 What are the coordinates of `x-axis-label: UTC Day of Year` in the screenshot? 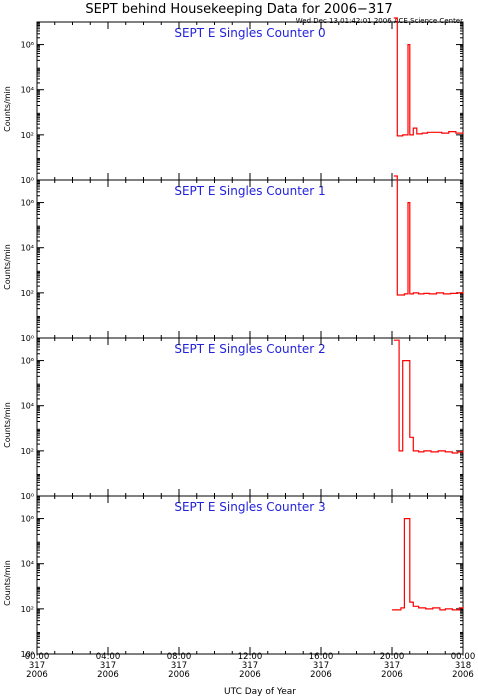 It's located at (260, 692).